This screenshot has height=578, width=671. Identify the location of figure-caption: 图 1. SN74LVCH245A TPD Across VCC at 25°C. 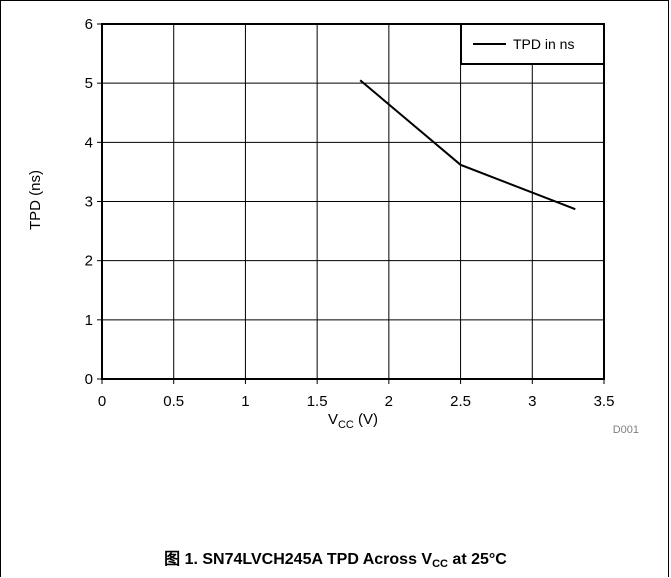
(335, 557).